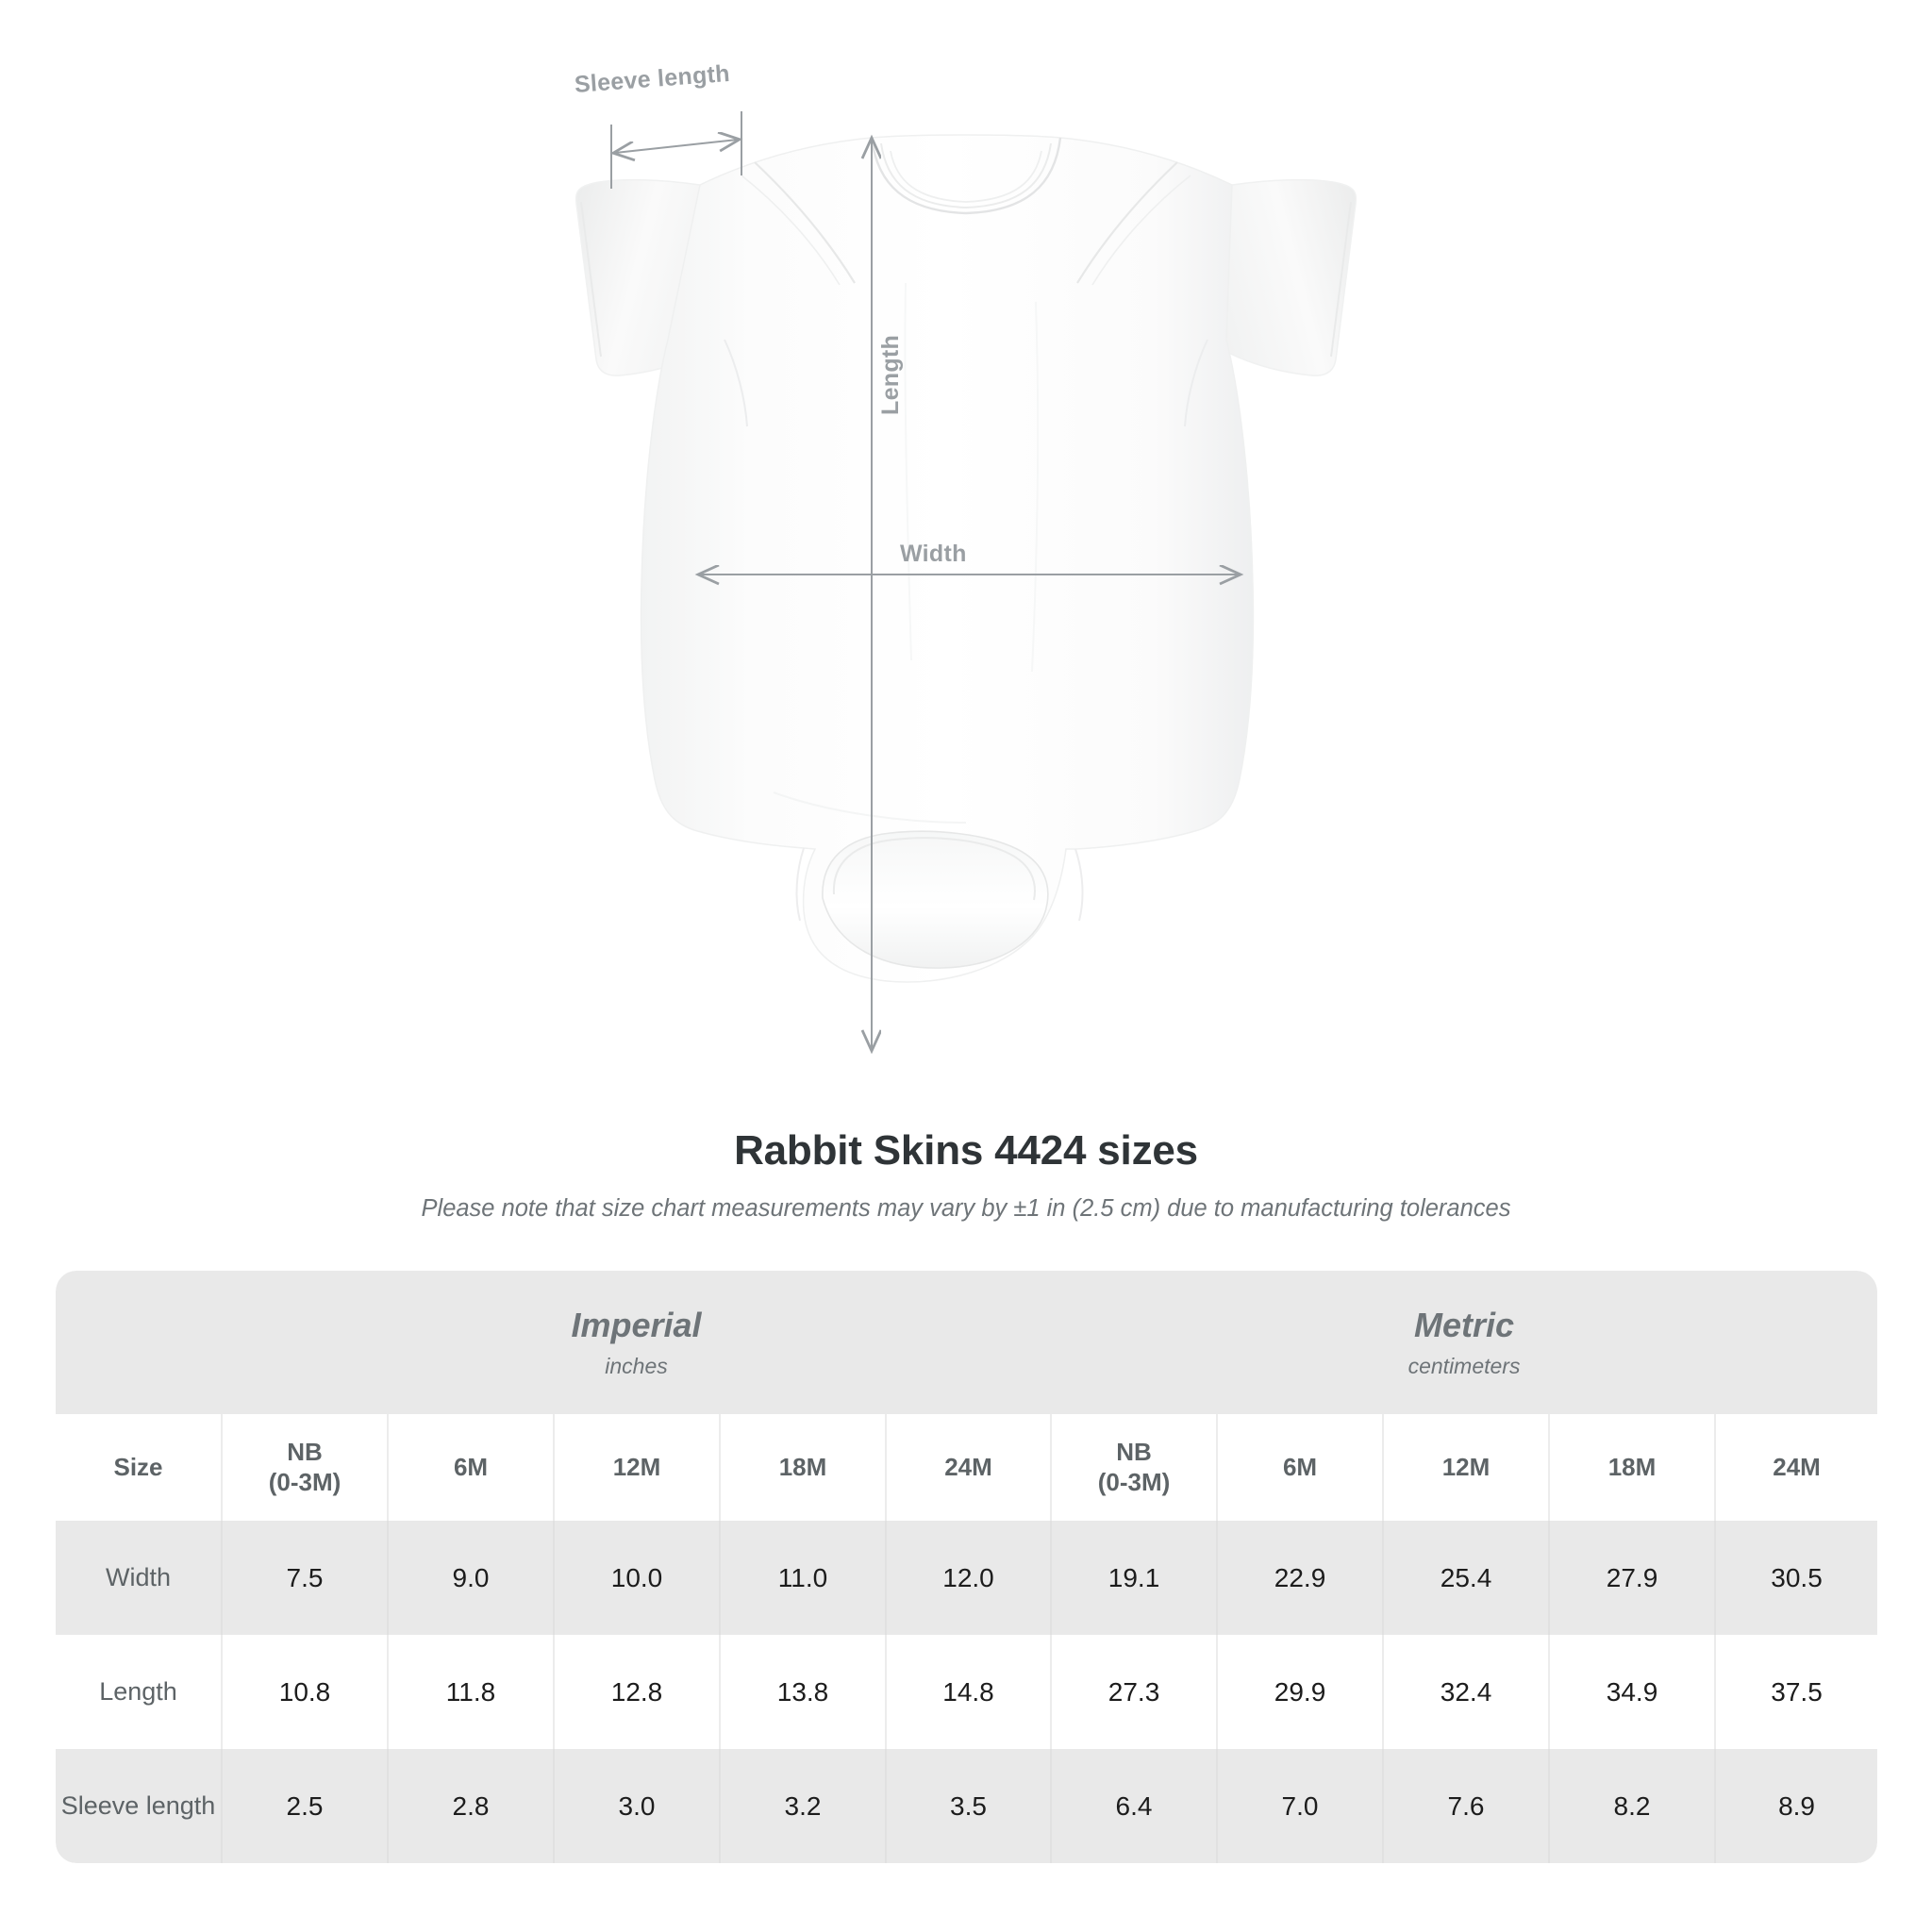 This screenshot has width=1932, height=1932. I want to click on collar-rib, so click(966, 176).